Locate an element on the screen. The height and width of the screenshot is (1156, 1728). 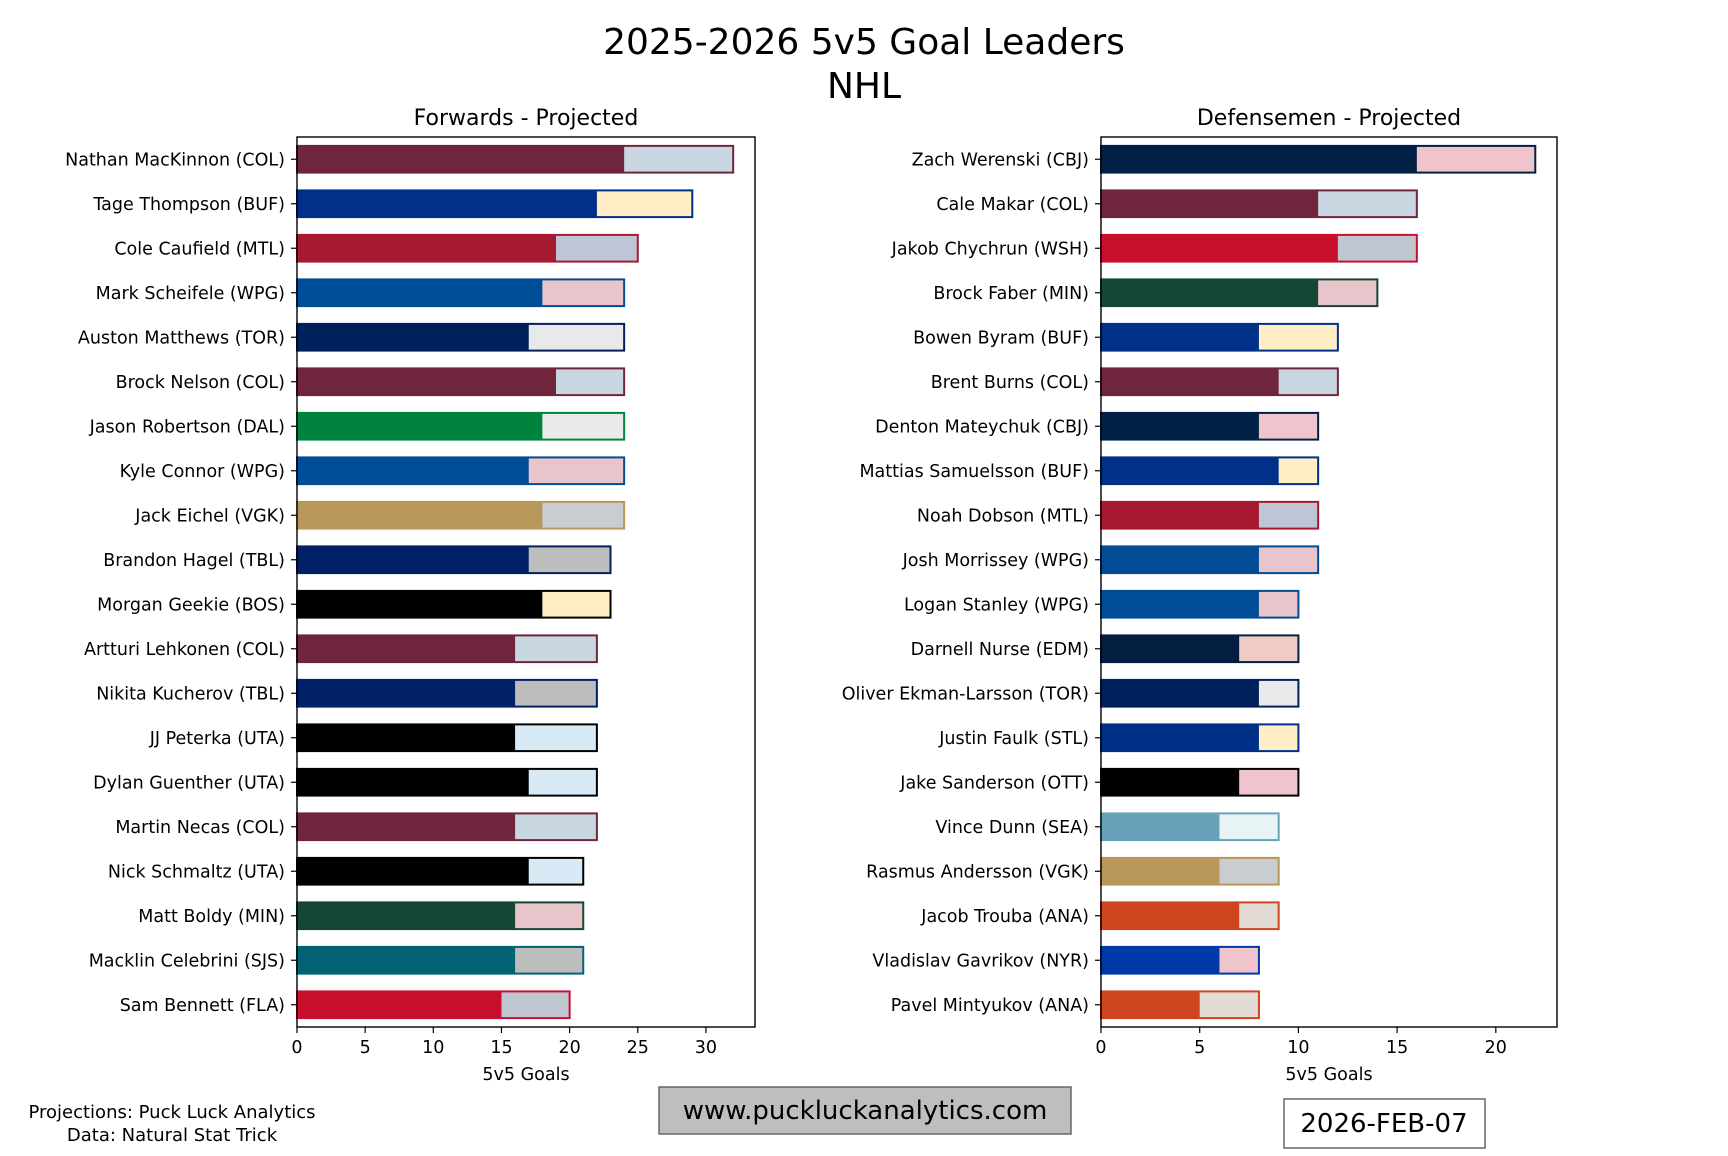
chart-title: Forwards - Projected is located at coordinates (526, 118).